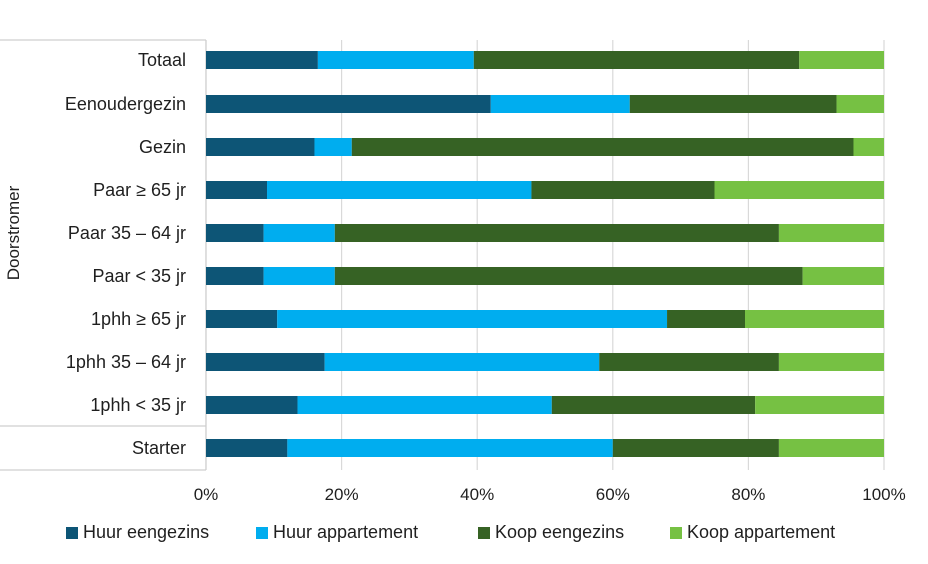  I want to click on legend-label-2: Koop eengezins, so click(559, 532).